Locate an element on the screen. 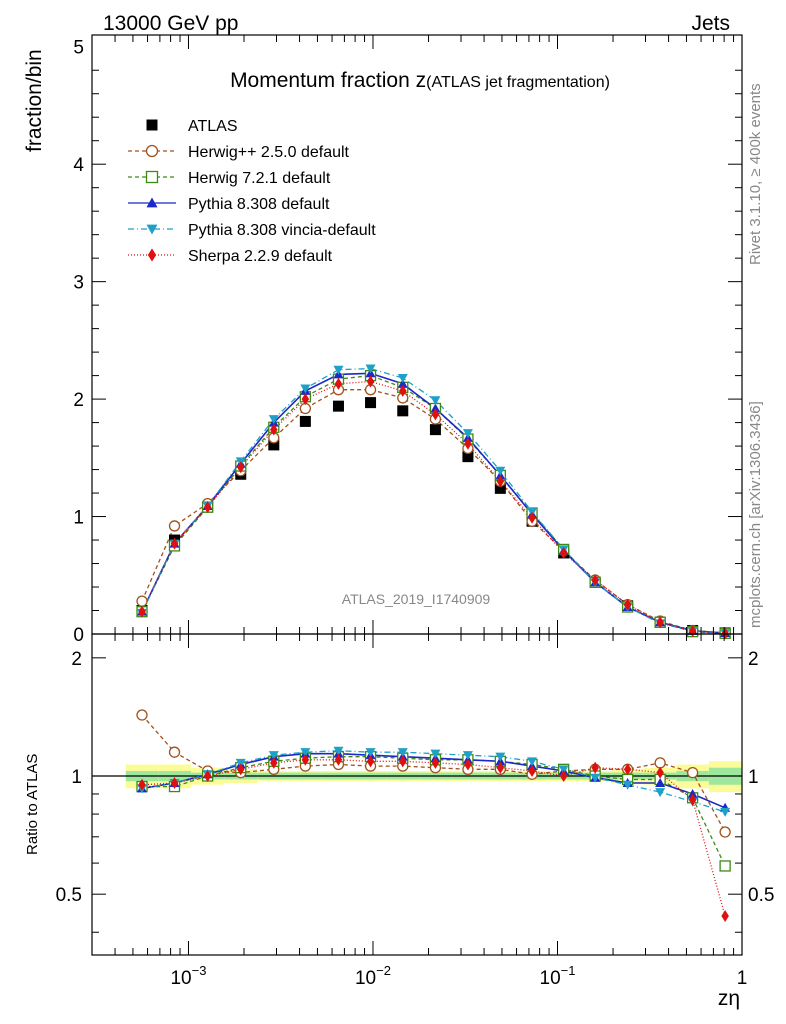 This screenshot has height=1024, width=786. analysis-id: ATLAS_2019_I1740909 is located at coordinates (416, 599).